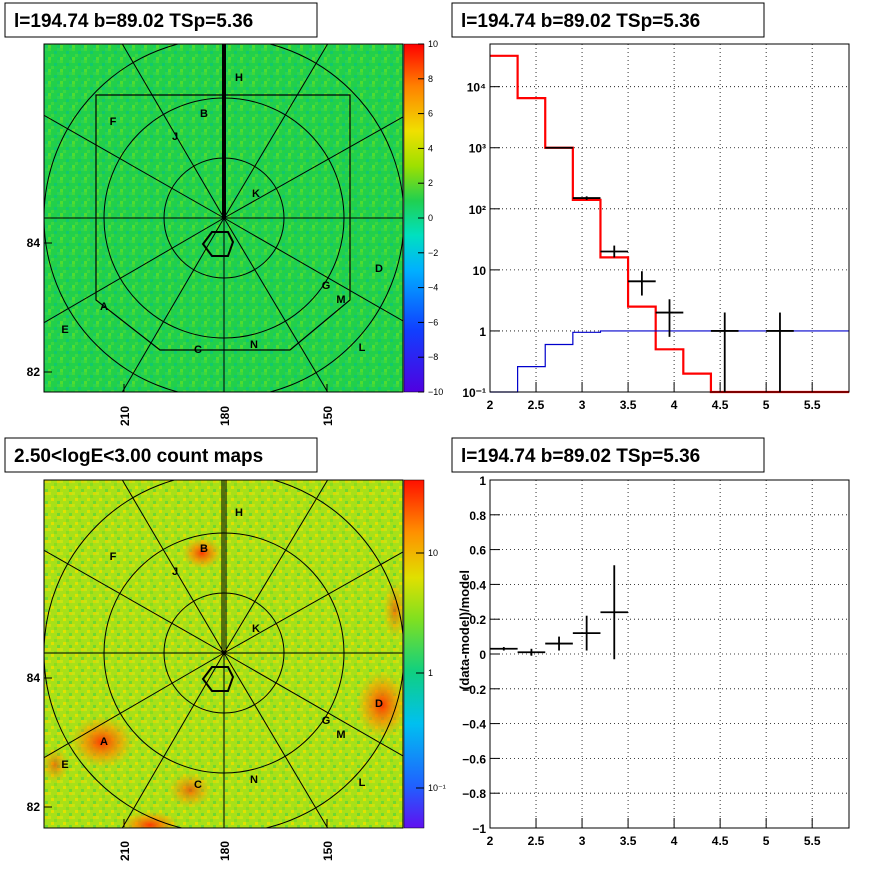 The height and width of the screenshot is (872, 896). Describe the element at coordinates (430, 114) in the screenshot. I see `colorbar-tick-label: 6` at that location.